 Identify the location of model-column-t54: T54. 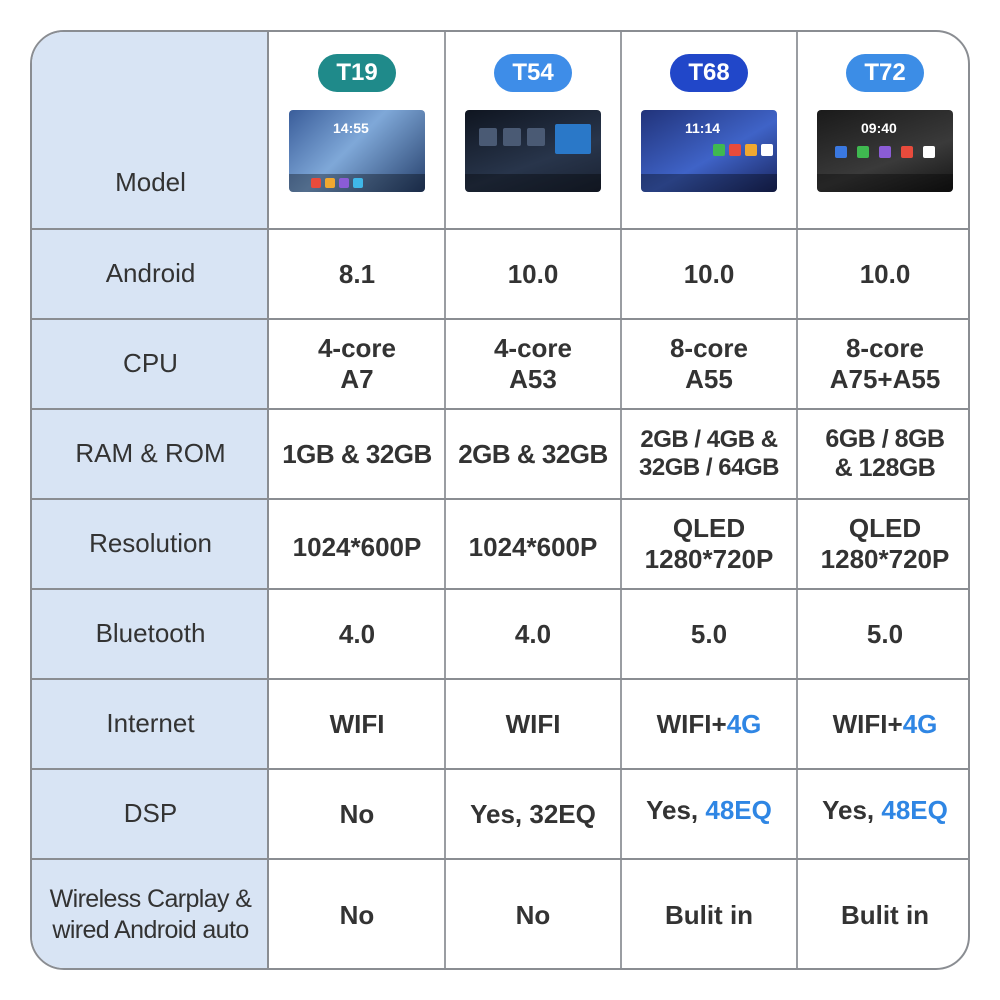
(533, 130).